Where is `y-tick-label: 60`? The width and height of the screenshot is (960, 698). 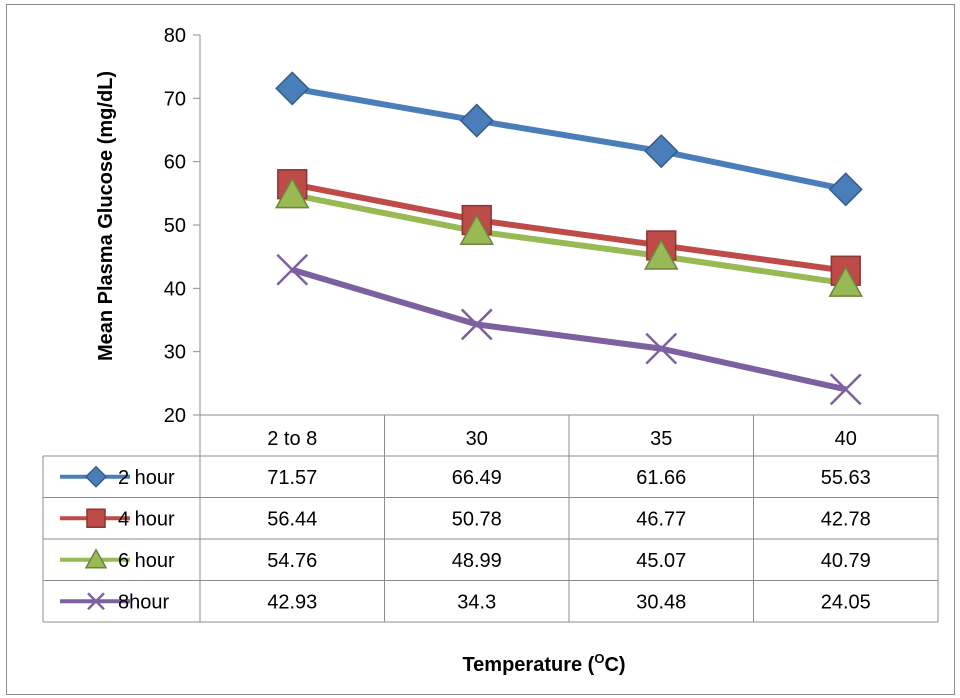 y-tick-label: 60 is located at coordinates (175, 163).